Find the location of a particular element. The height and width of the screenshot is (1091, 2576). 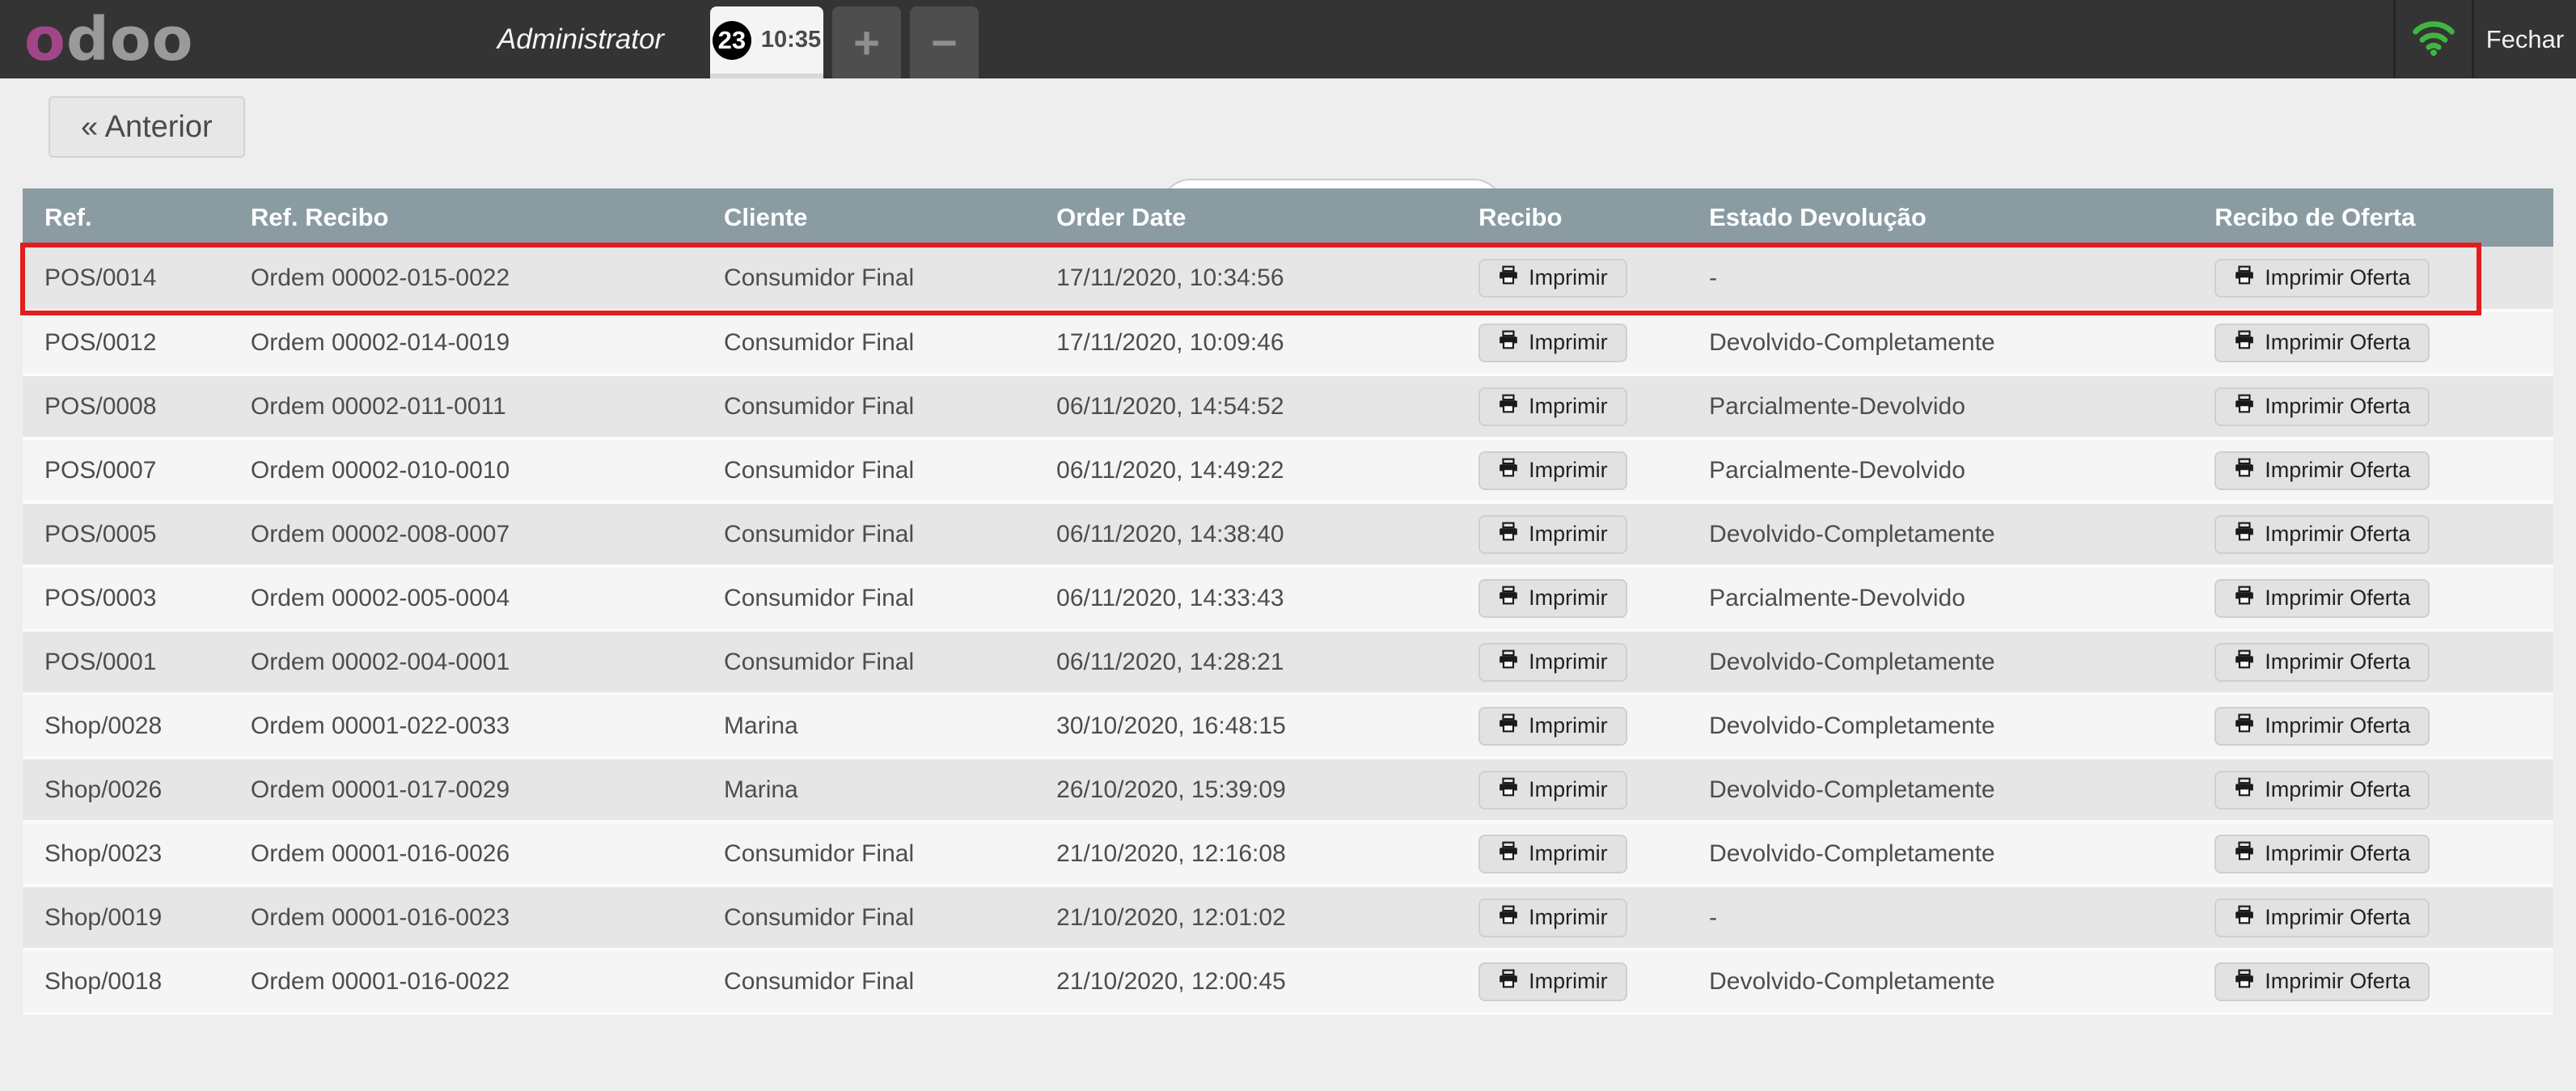

remove-order-button: − is located at coordinates (945, 42).